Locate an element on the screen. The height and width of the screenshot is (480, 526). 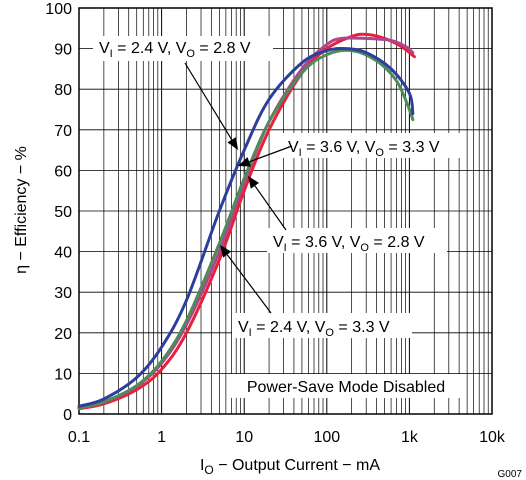
x-tick-label: 10k is located at coordinates (492, 437).